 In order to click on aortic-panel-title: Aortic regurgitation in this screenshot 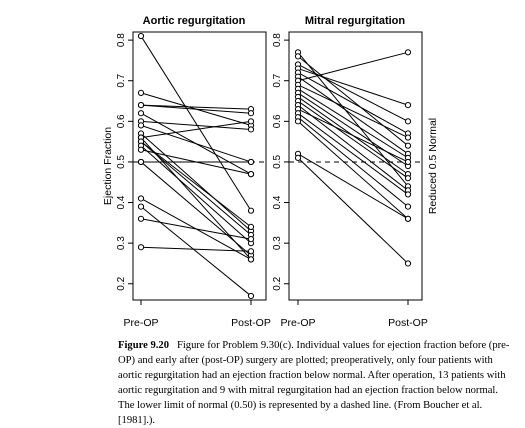, I will do `click(194, 21)`.